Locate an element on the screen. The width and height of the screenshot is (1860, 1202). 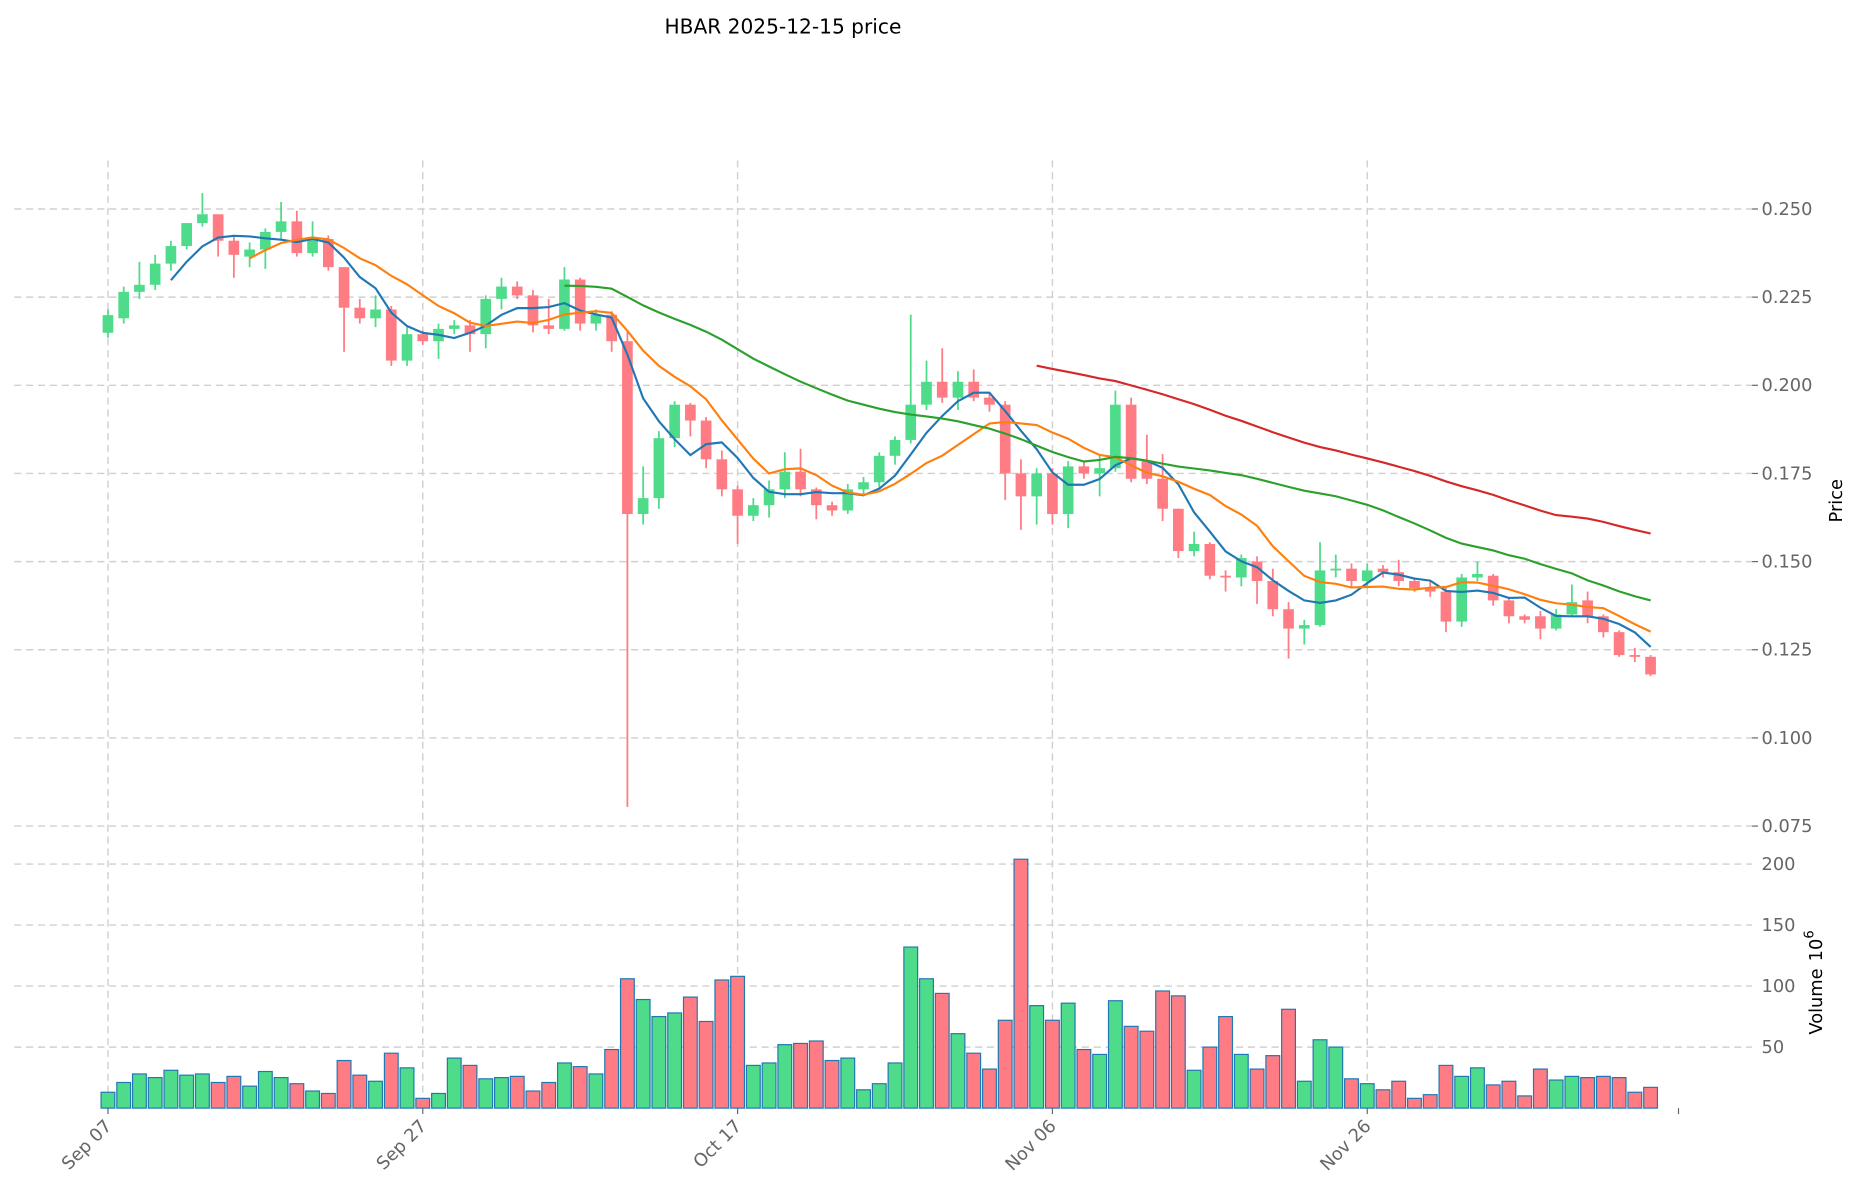
volume-tick-label: 50 is located at coordinates (1773, 1047).